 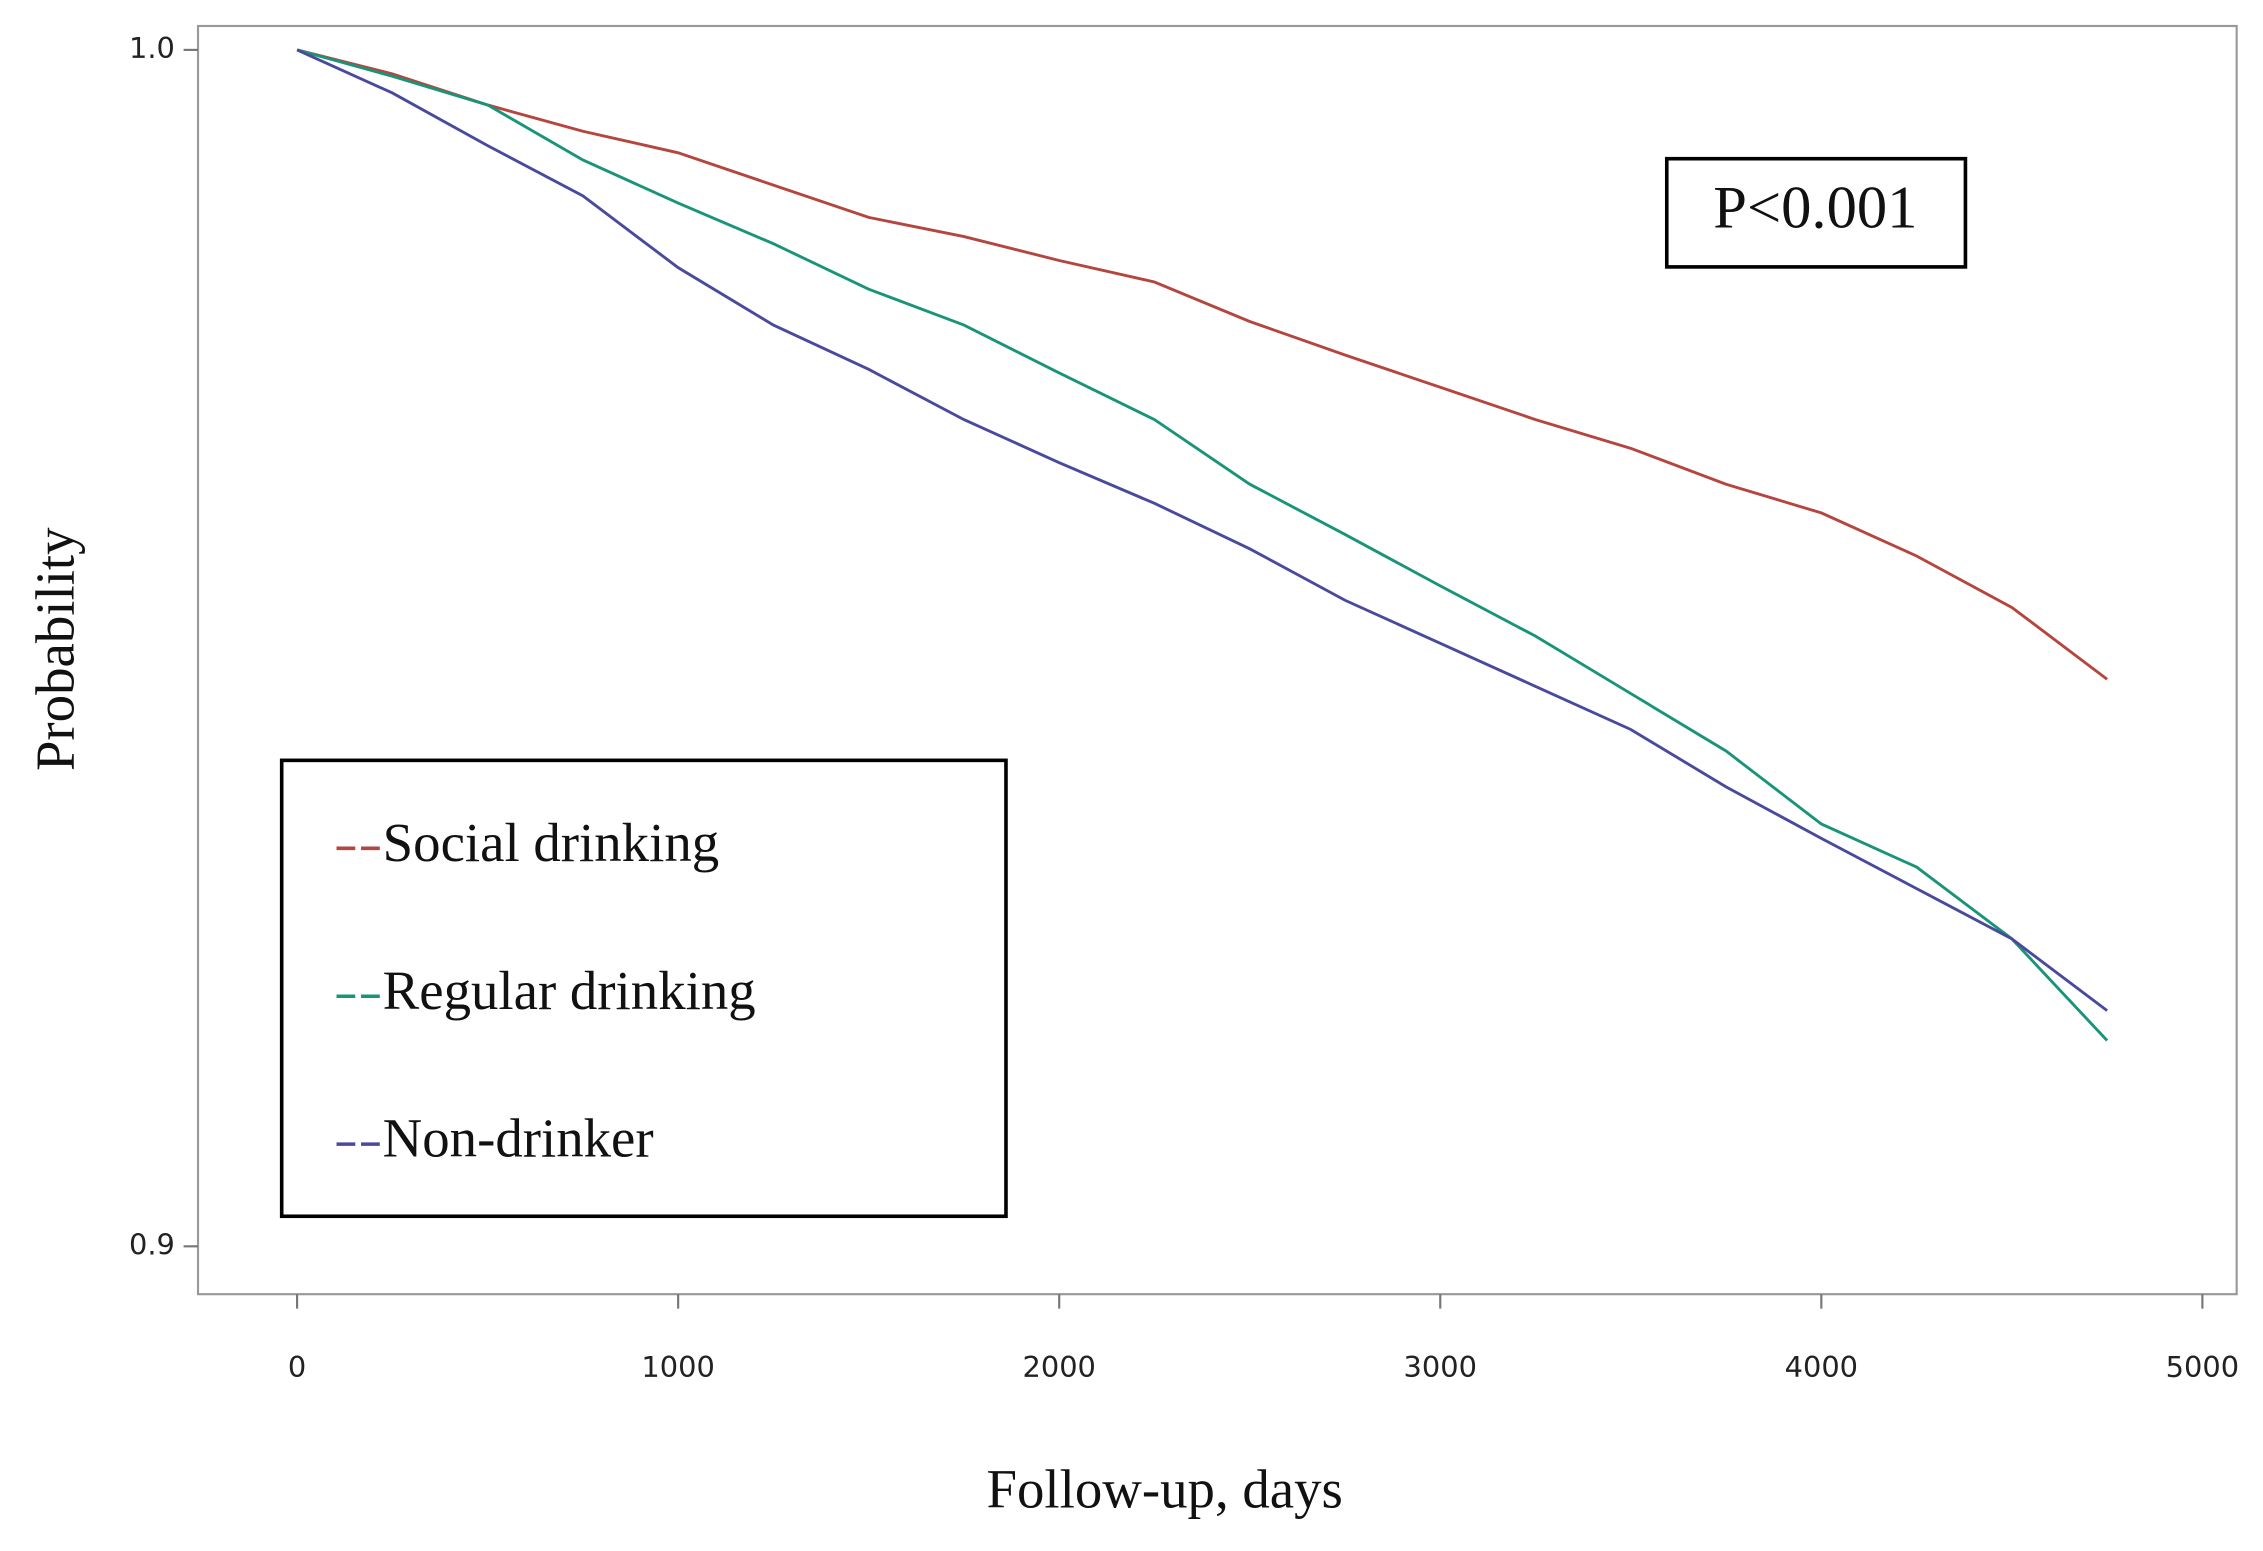 I want to click on y-tick-label: 1.0, so click(x=152, y=48).